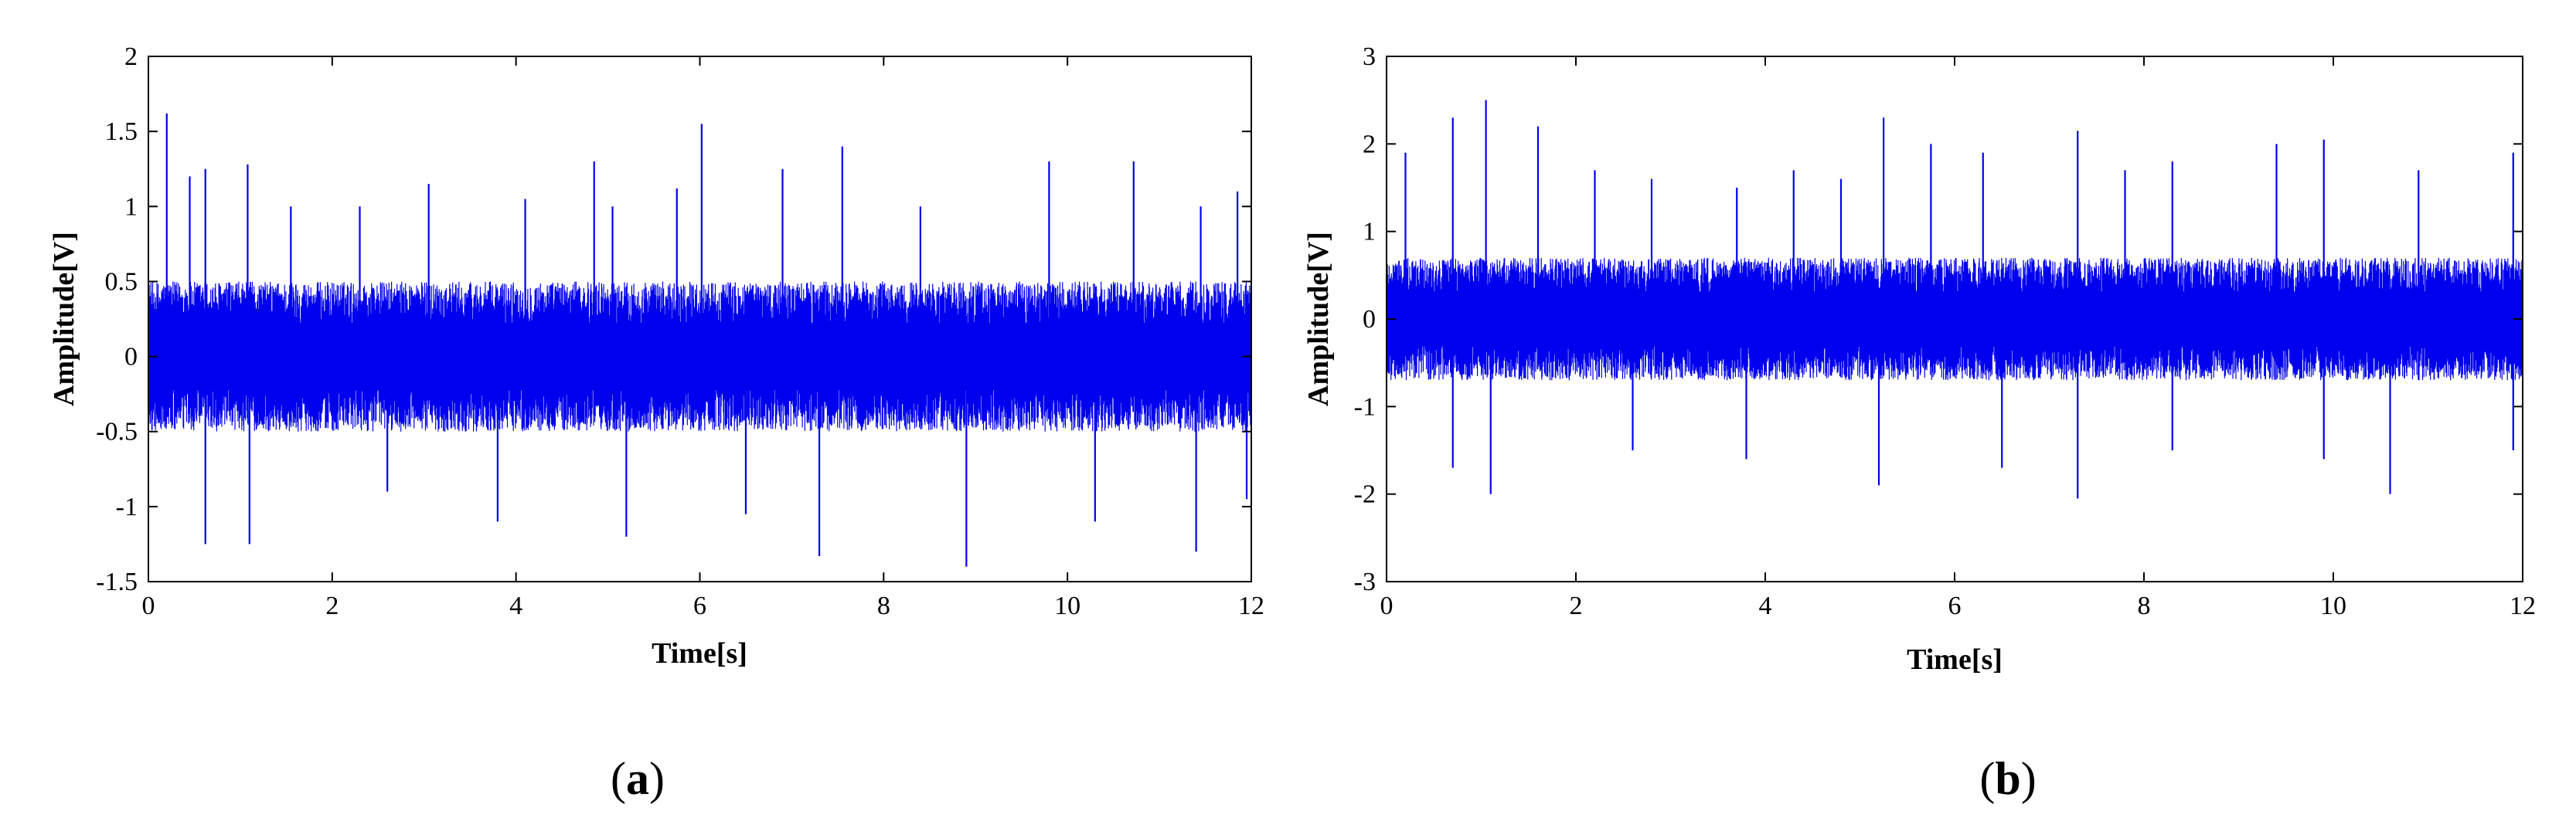 The width and height of the screenshot is (2576, 835). Describe the element at coordinates (1369, 144) in the screenshot. I see `y-tick-label-b-5: 2` at that location.